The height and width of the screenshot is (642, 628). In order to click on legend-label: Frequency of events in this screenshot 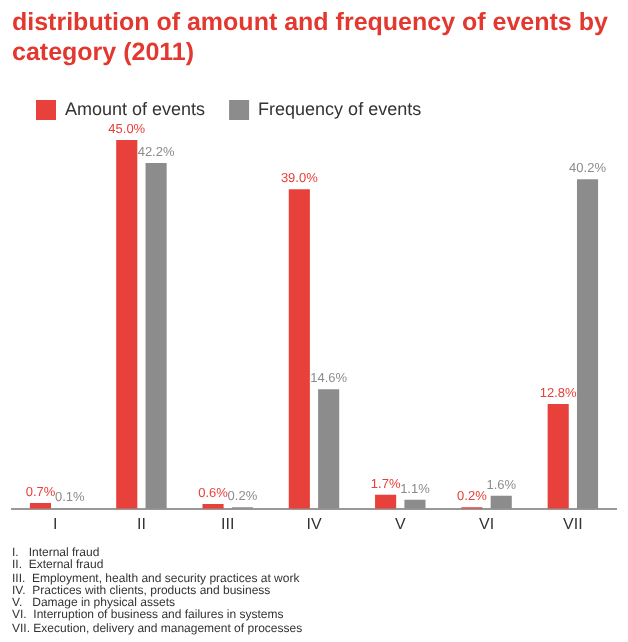, I will do `click(340, 108)`.